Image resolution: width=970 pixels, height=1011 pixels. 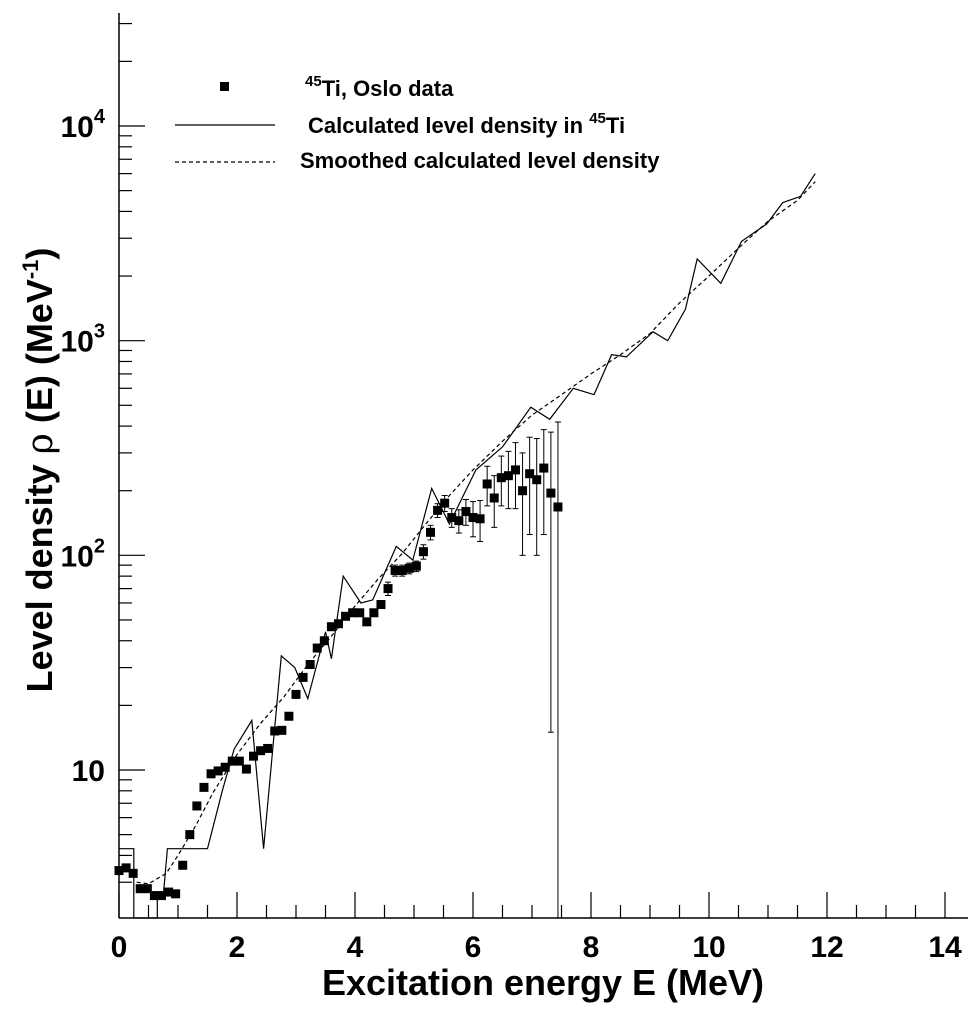 What do you see at coordinates (83, 340) in the screenshot?
I see `y-tick-label: 10³` at bounding box center [83, 340].